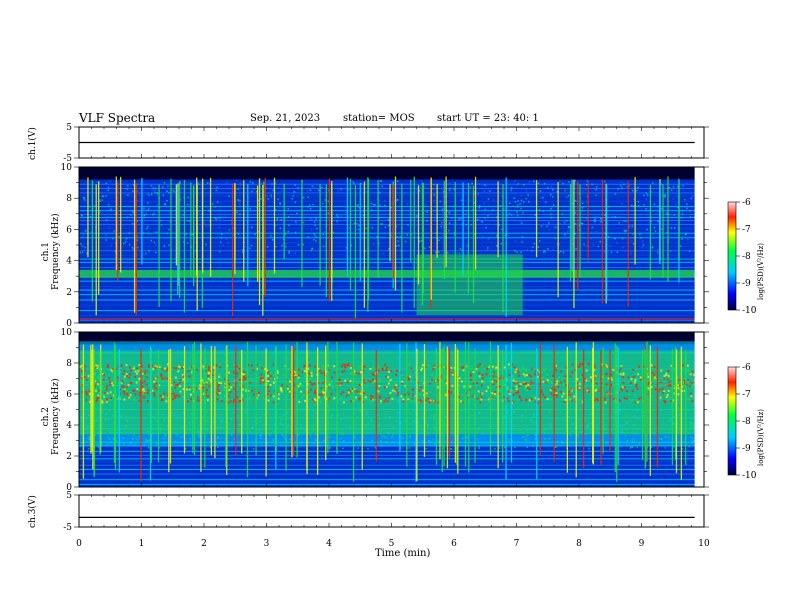 The image size is (792, 612). Describe the element at coordinates (69, 364) in the screenshot. I see `y-tick-label: 8` at that location.